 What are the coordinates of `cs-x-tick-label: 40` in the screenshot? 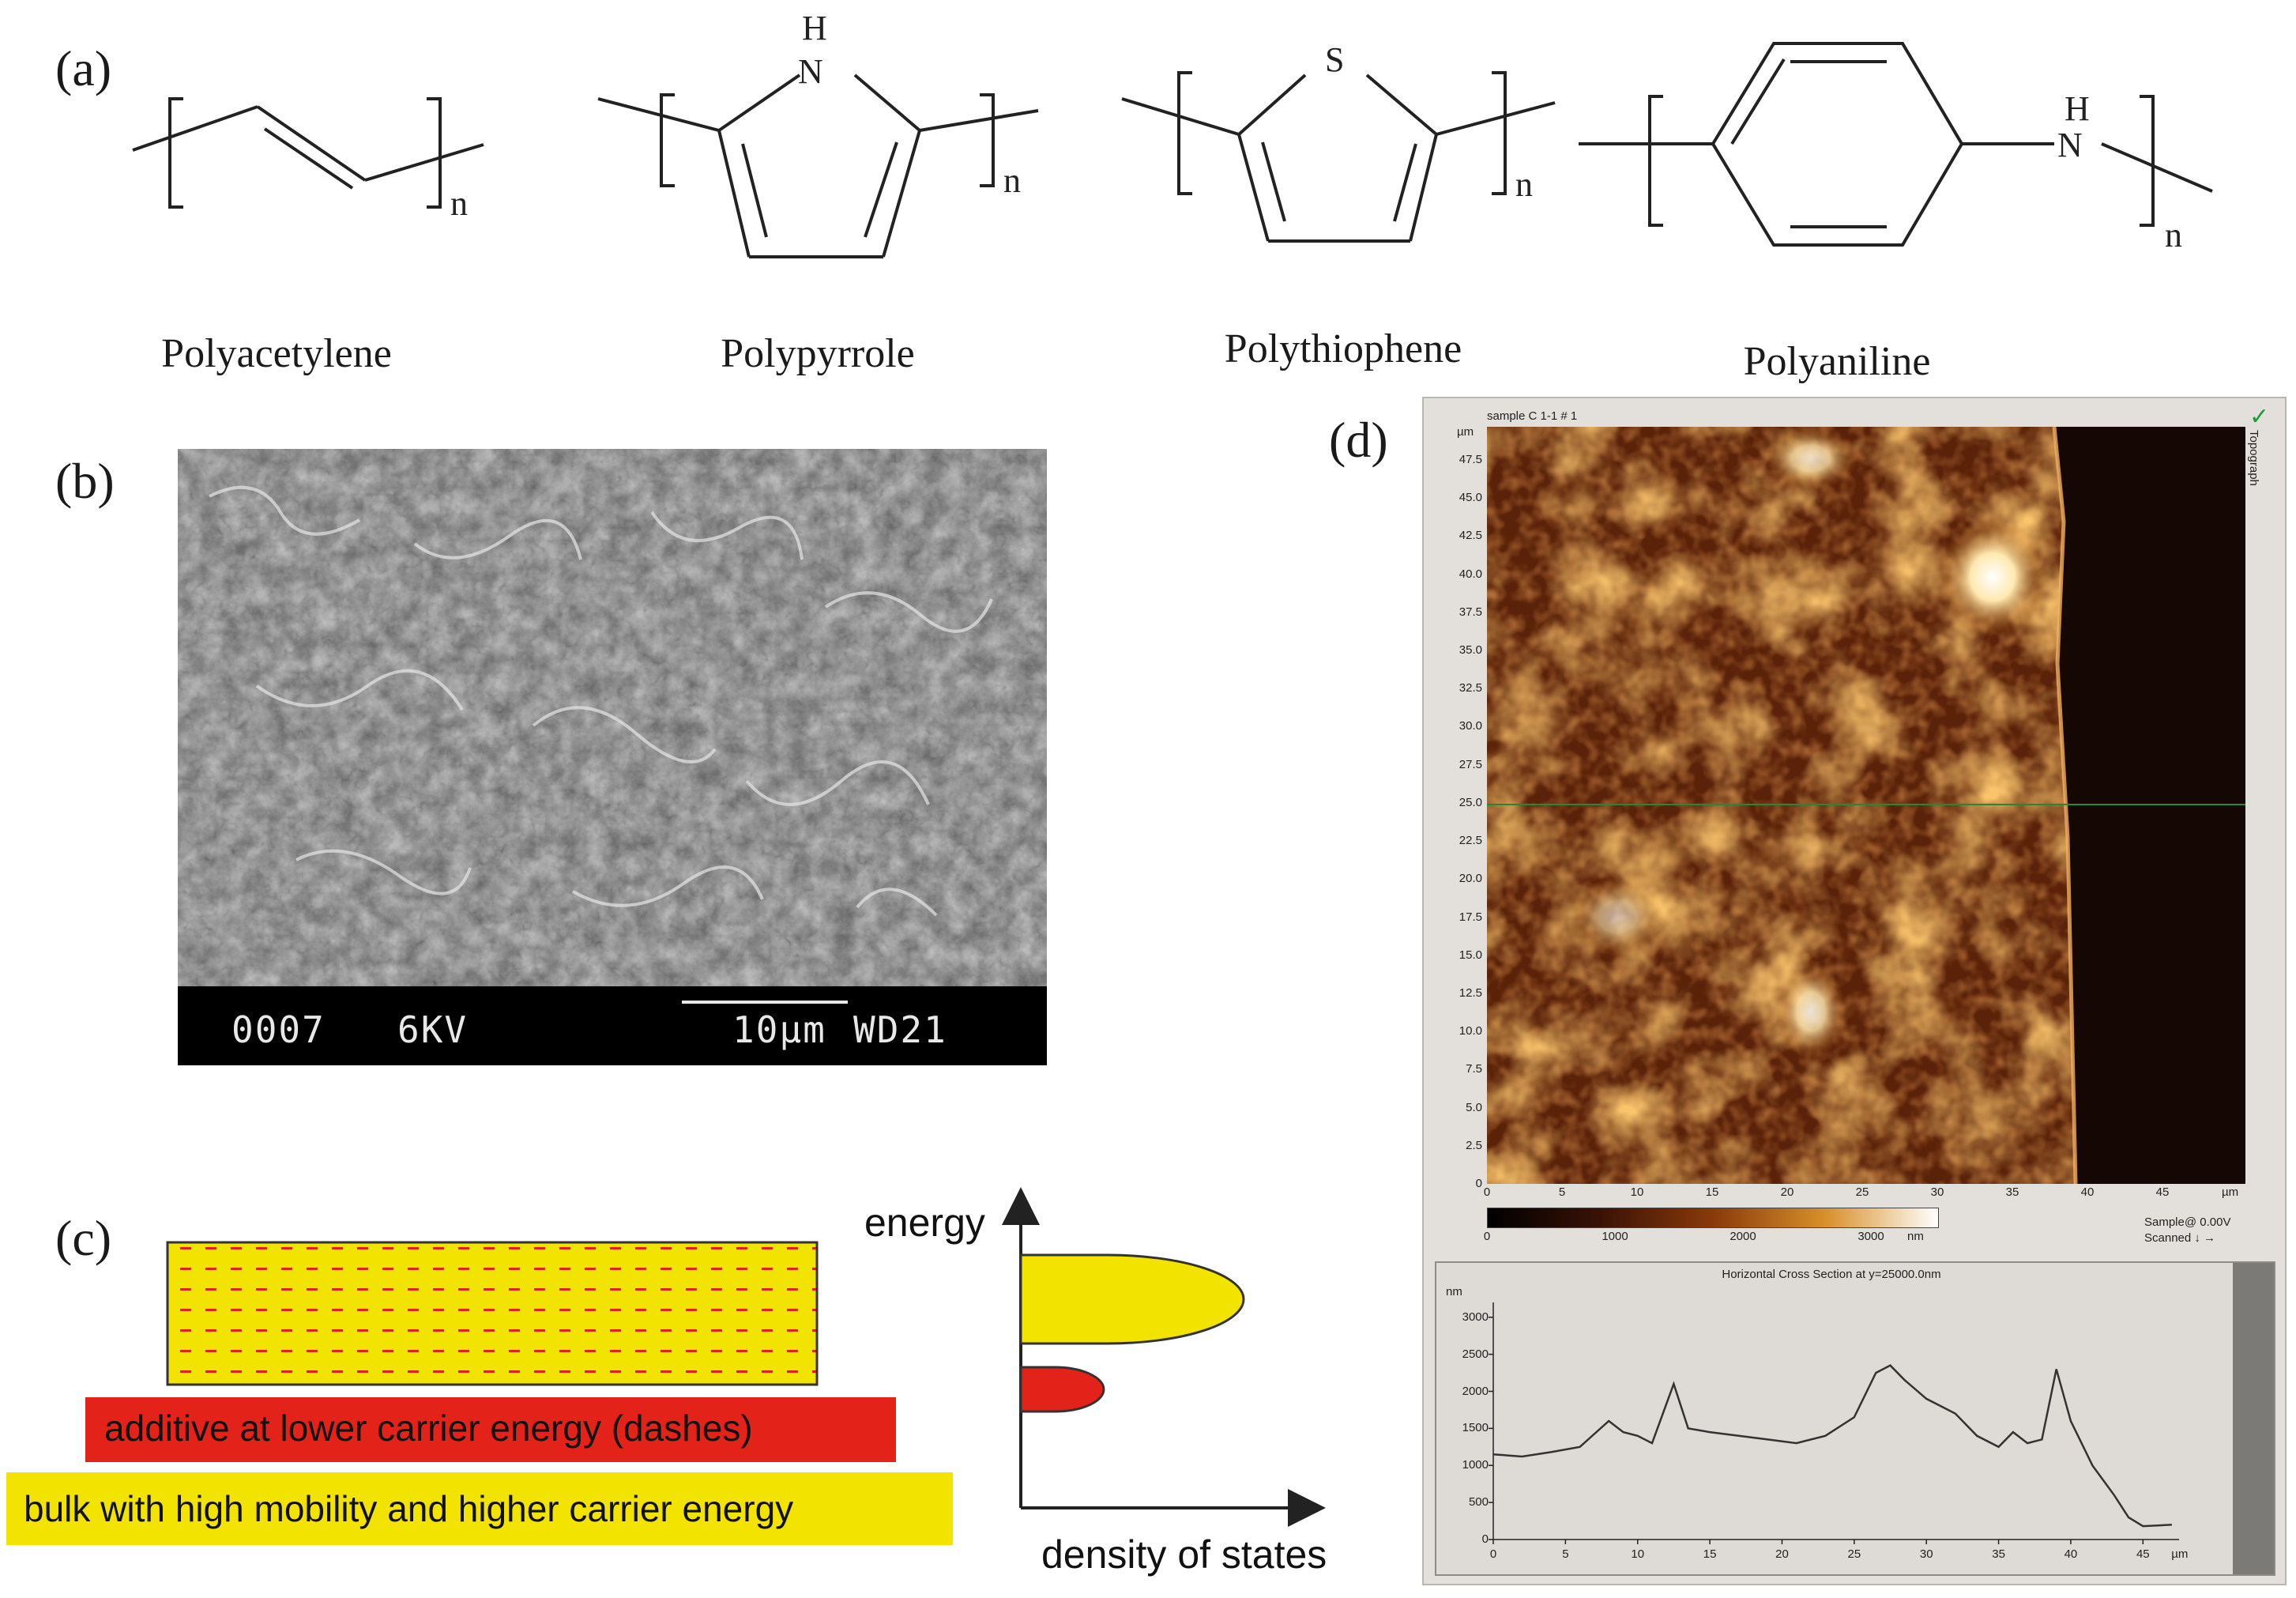 It's located at (2071, 1554).